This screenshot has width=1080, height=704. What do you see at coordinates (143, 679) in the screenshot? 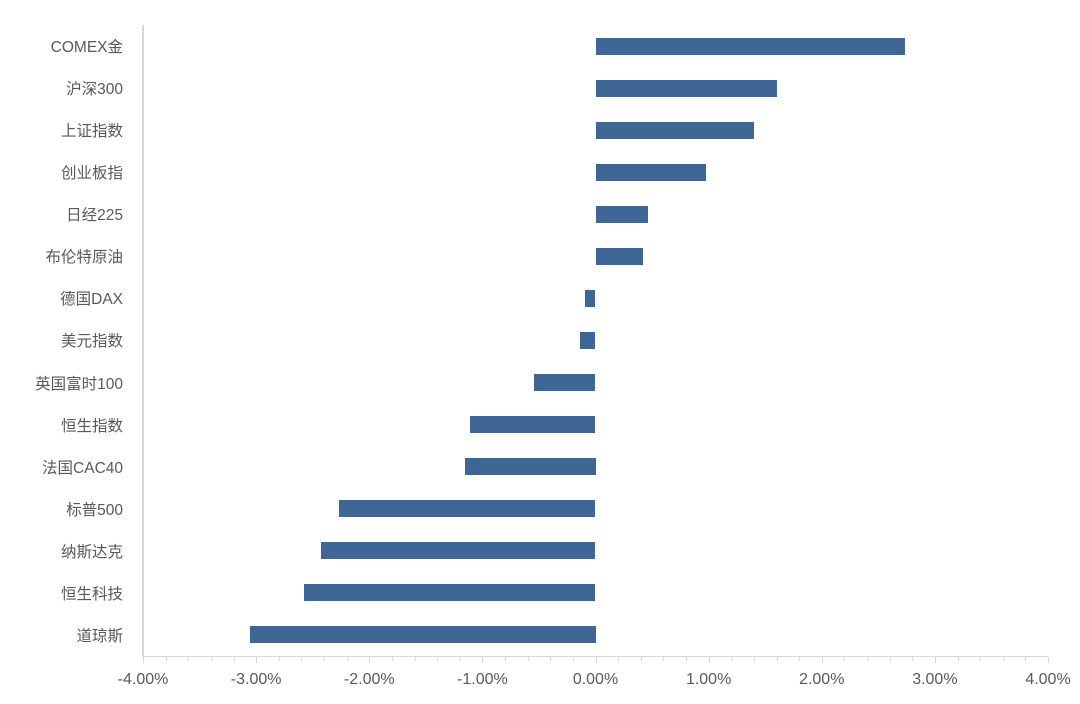
I see `x-axis-tick-label: -4.00%` at bounding box center [143, 679].